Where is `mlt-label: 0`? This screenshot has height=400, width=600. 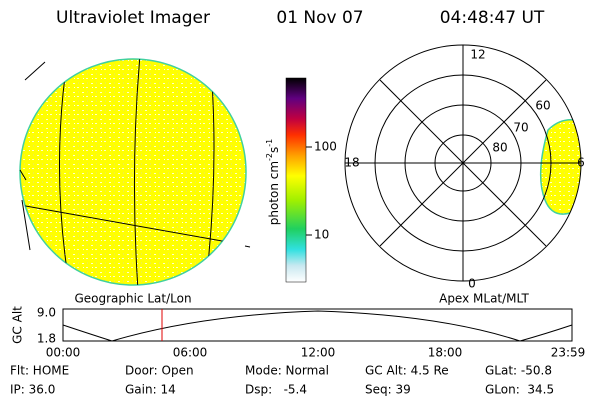
mlt-label: 0 is located at coordinates (472, 284).